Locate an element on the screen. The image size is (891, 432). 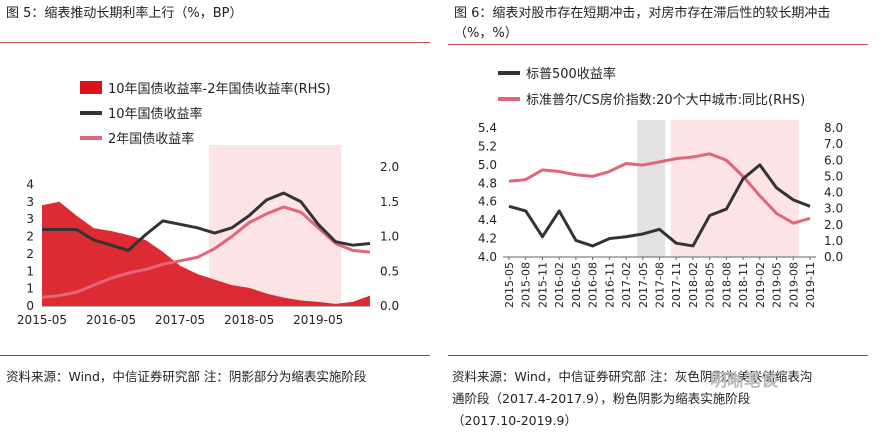
x-tick-label: 2018-02 is located at coordinates (693, 285).